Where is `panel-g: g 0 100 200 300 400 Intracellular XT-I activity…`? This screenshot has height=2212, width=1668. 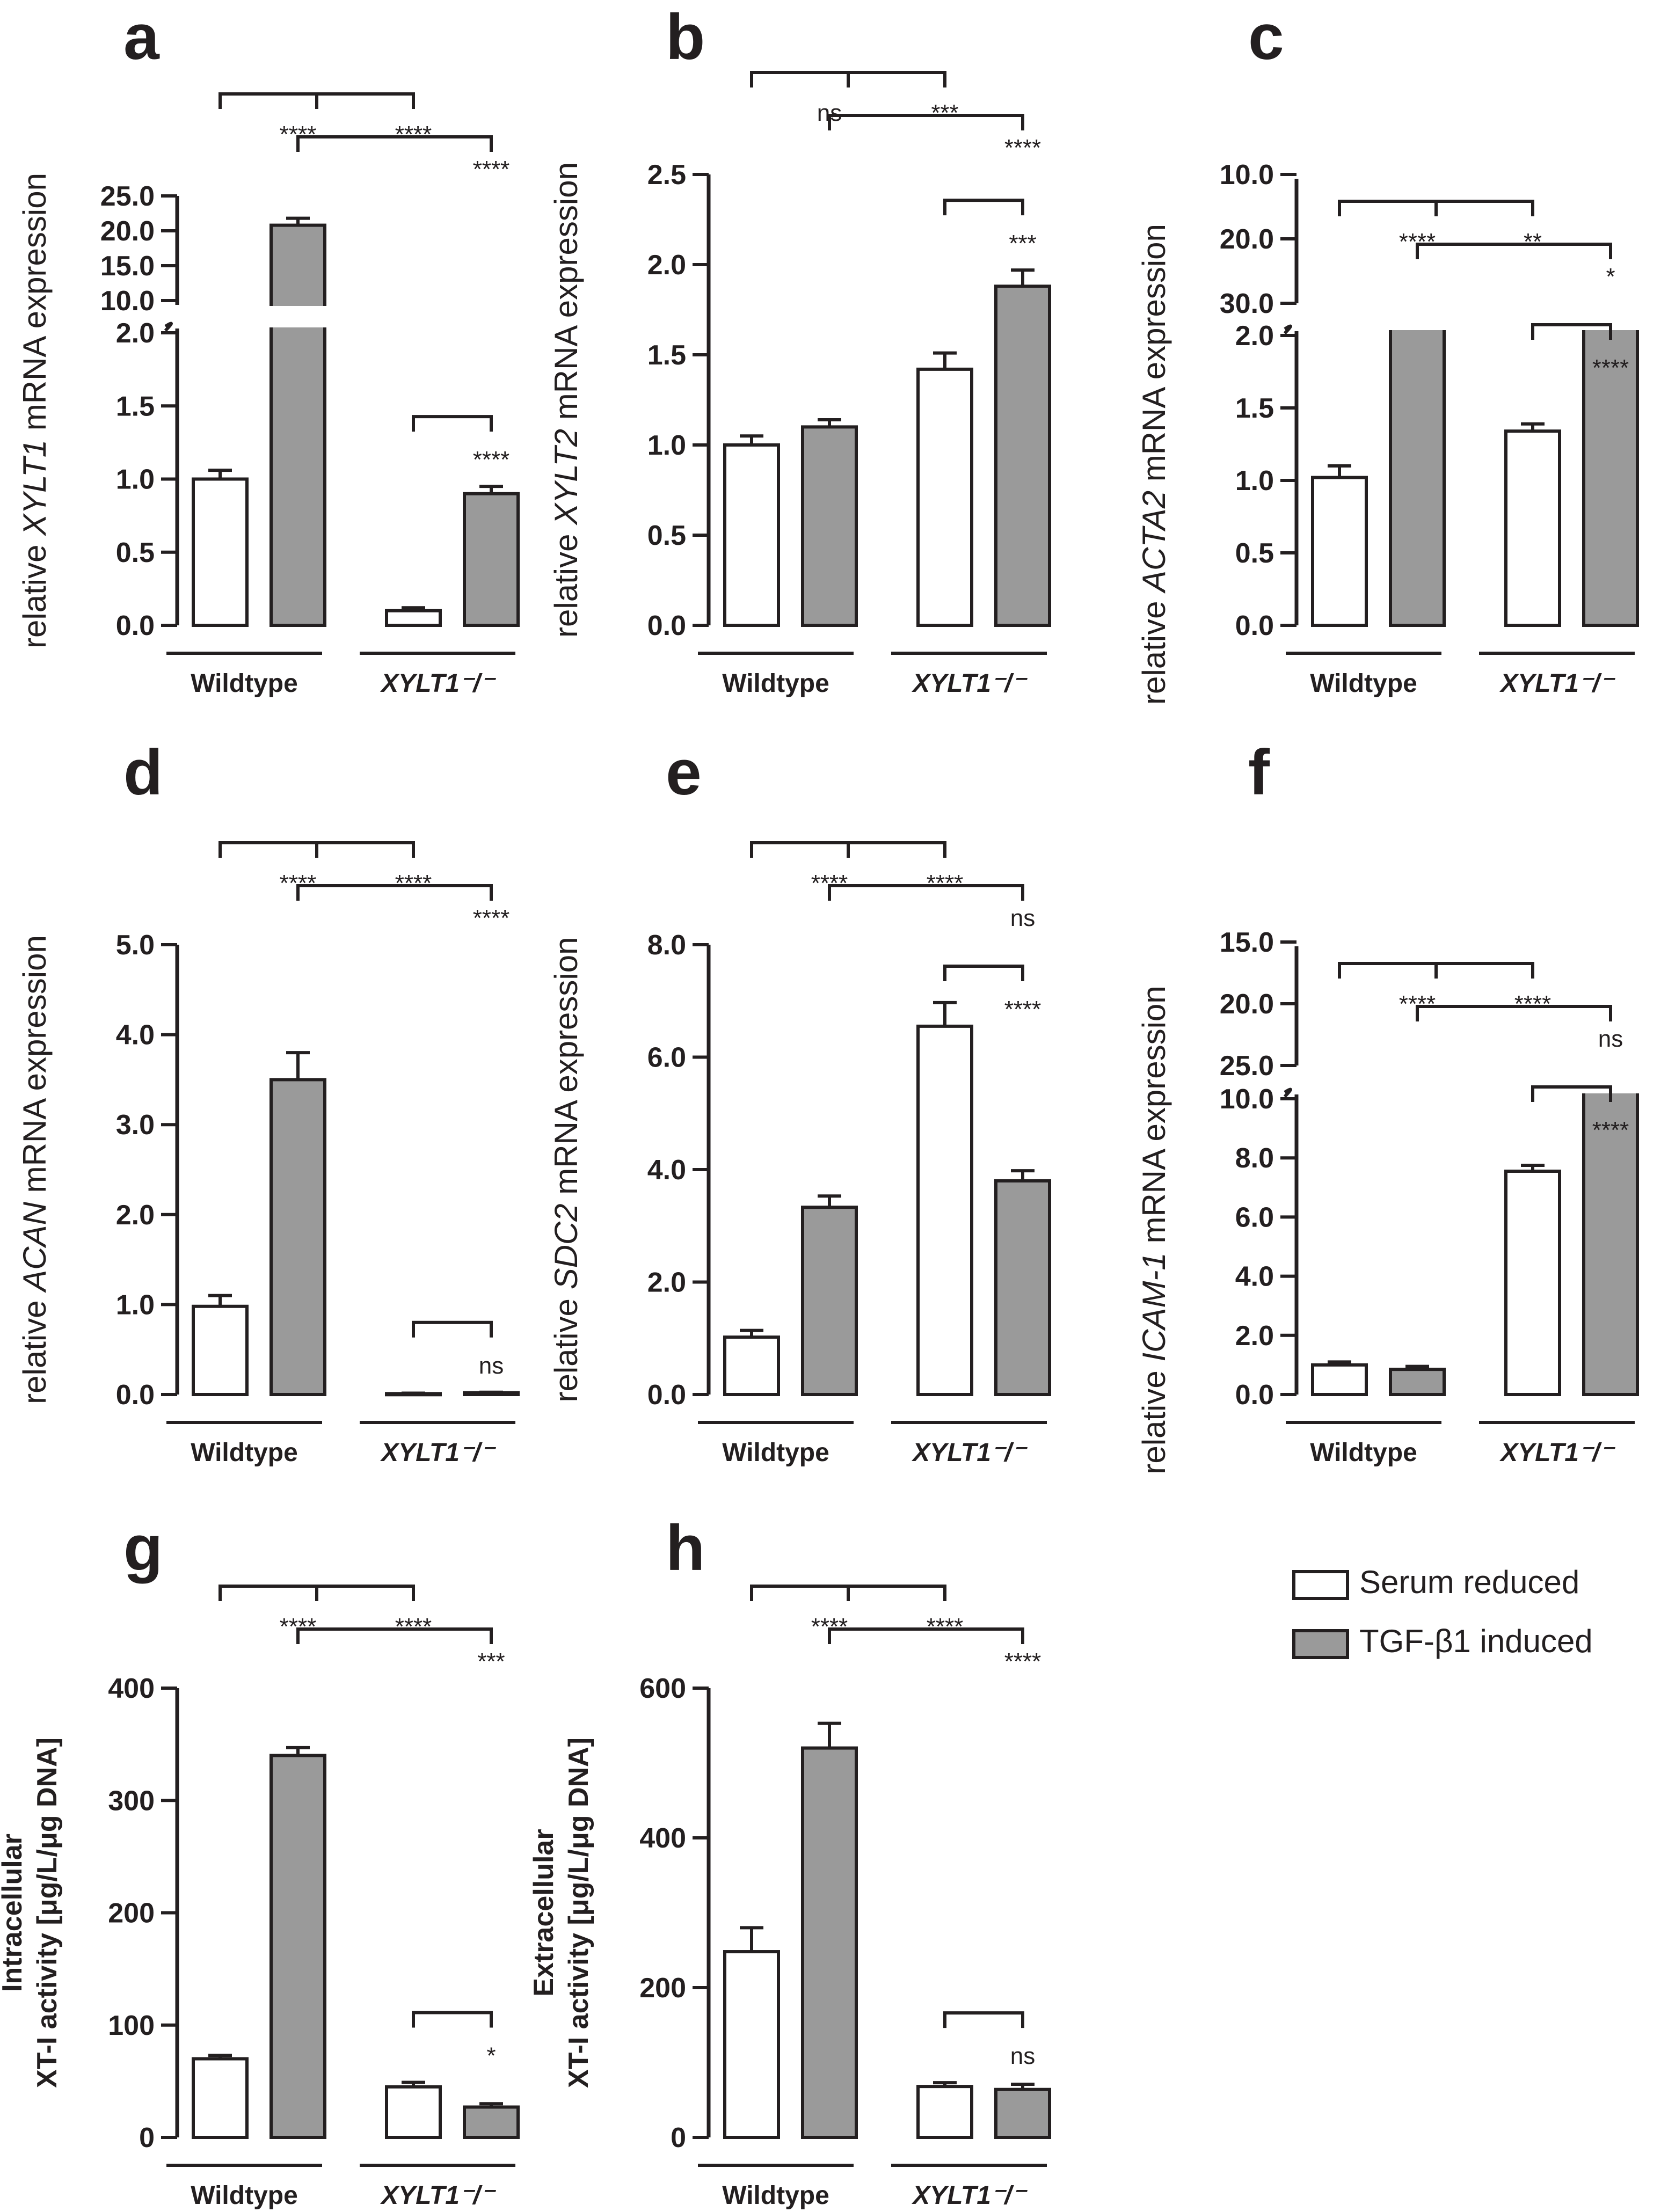 panel-g: g 0 100 200 300 400 Intracellular XT-I activity… is located at coordinates (260, 1861).